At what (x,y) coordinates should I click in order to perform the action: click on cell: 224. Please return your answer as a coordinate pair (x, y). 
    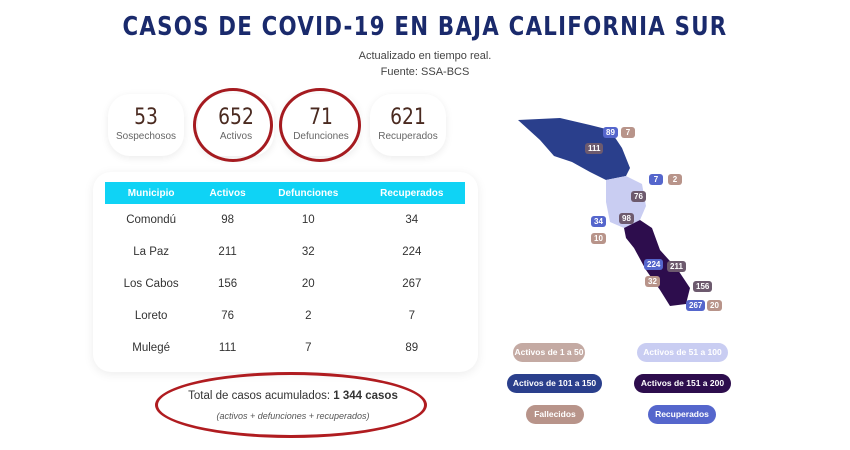
    Looking at the image, I should click on (412, 252).